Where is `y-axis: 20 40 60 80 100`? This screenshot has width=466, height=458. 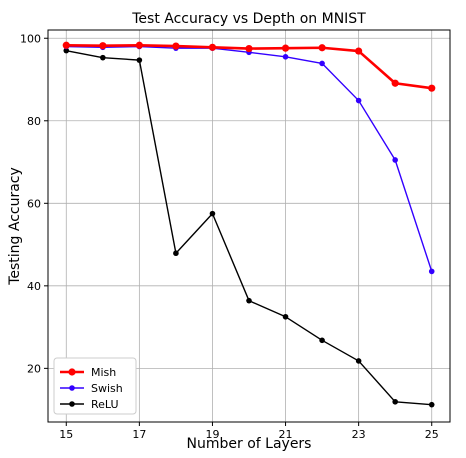
y-axis: 20 40 60 80 100 is located at coordinates (34, 203).